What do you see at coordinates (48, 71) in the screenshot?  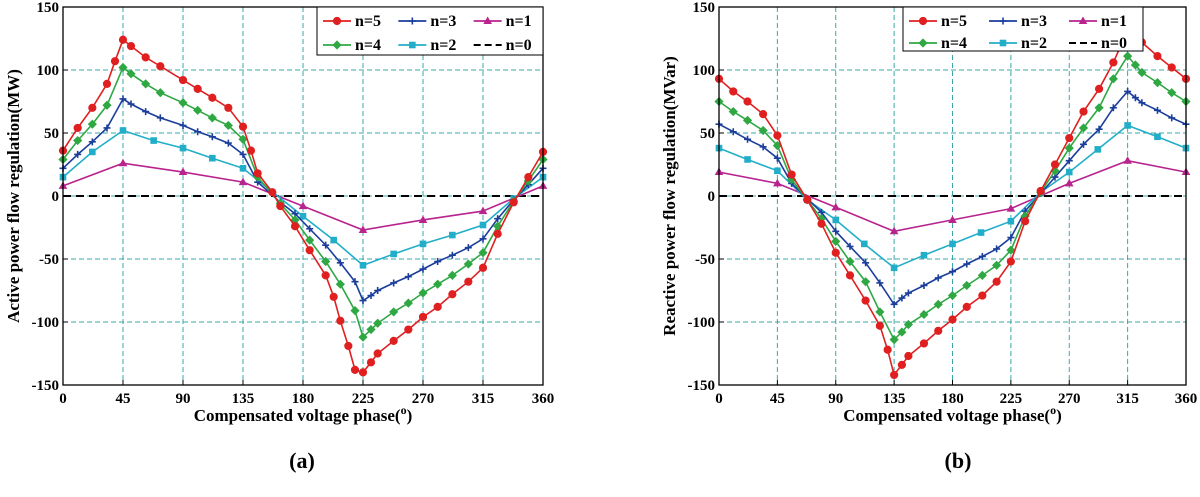 I see `y-tick-label: 100` at bounding box center [48, 71].